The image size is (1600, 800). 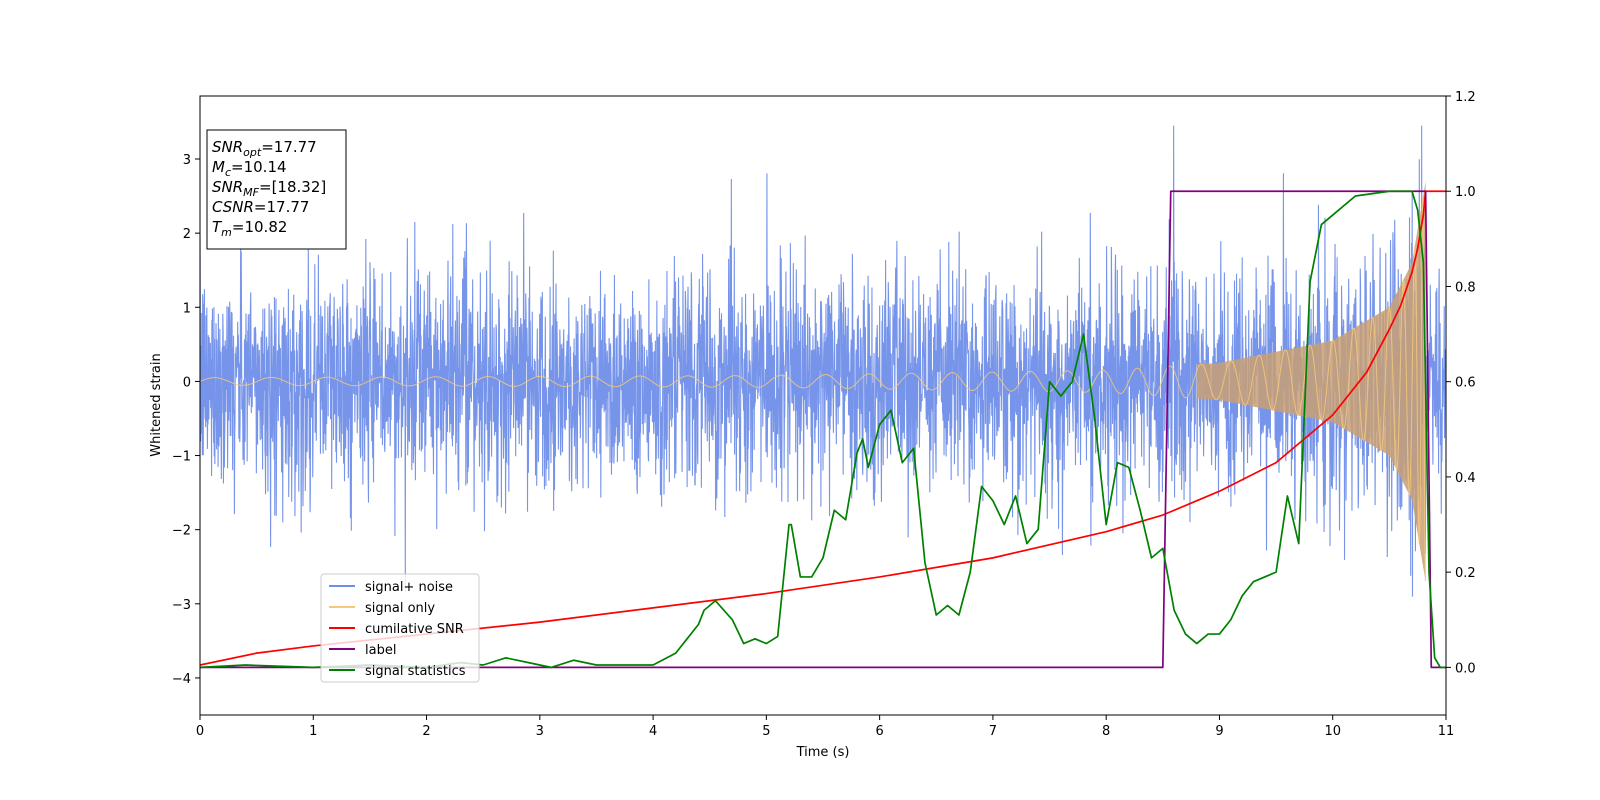 I want to click on x-tick-label: 11, so click(x=1446, y=731).